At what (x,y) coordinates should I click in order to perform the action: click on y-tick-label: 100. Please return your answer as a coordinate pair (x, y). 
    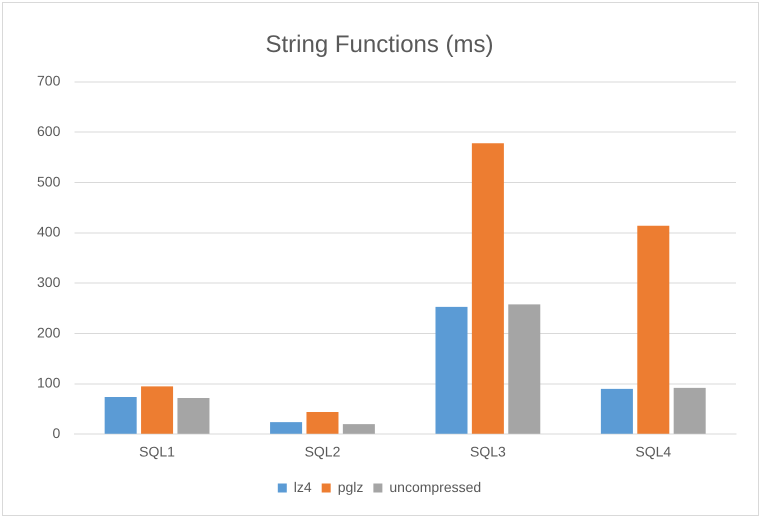
    Looking at the image, I should click on (49, 382).